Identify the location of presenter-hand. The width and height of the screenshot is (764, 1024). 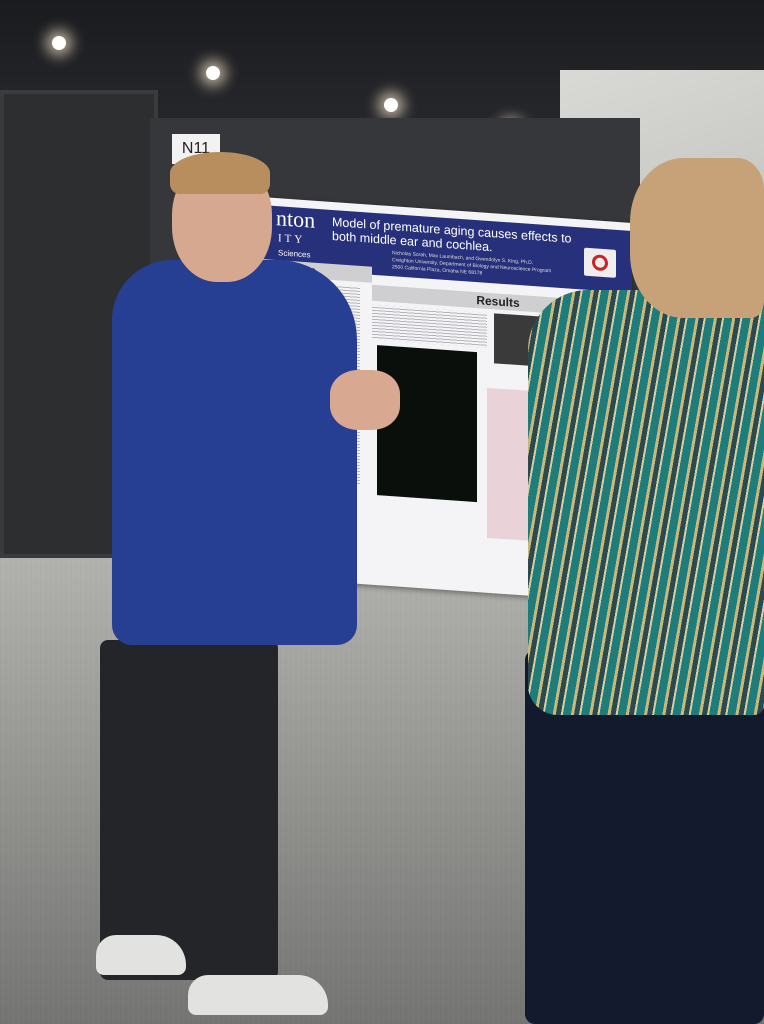
(365, 400).